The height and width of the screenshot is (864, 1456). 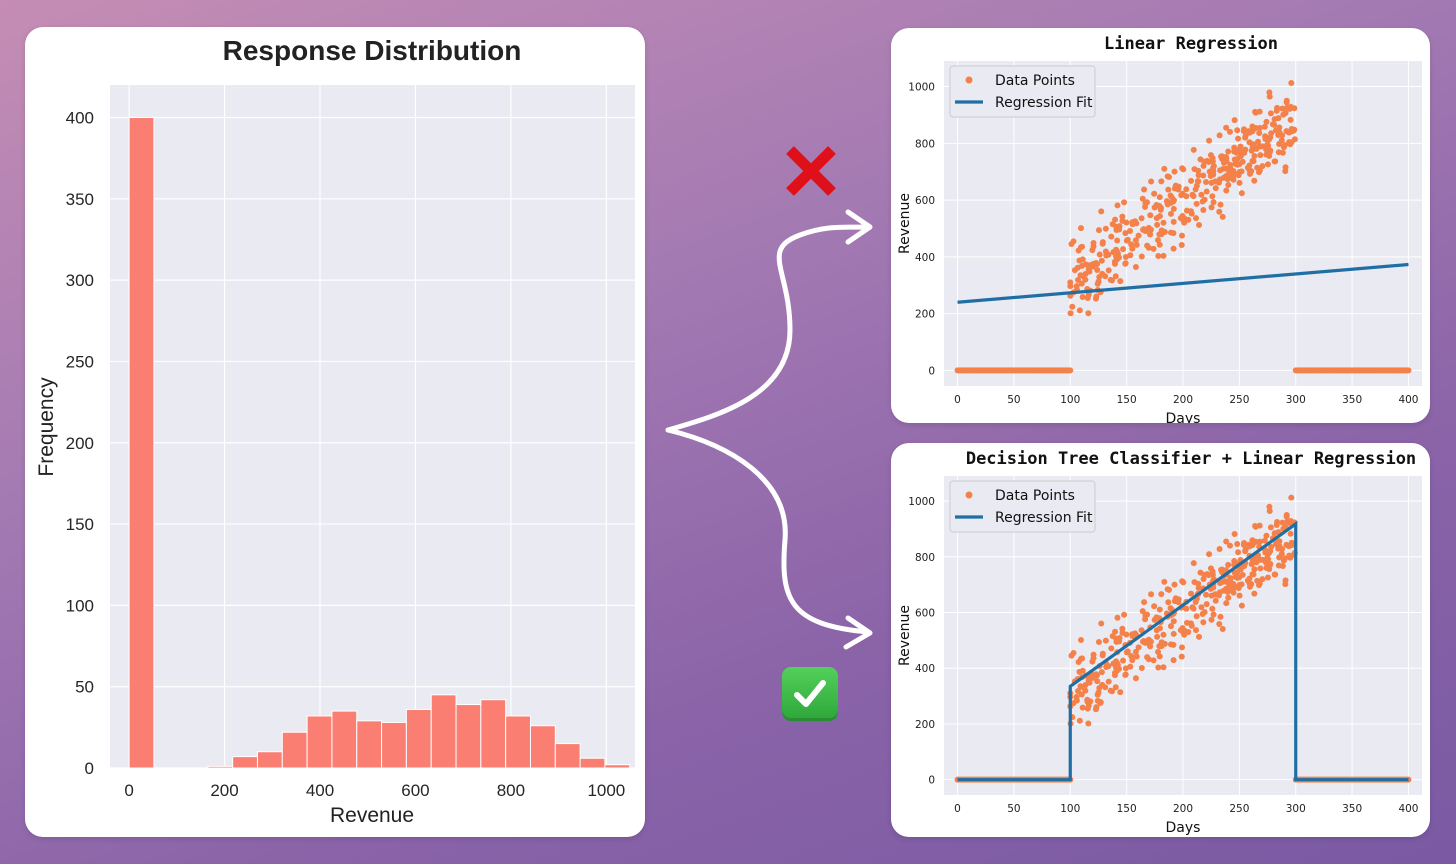 I want to click on y-tick-label: 50, so click(x=84, y=687).